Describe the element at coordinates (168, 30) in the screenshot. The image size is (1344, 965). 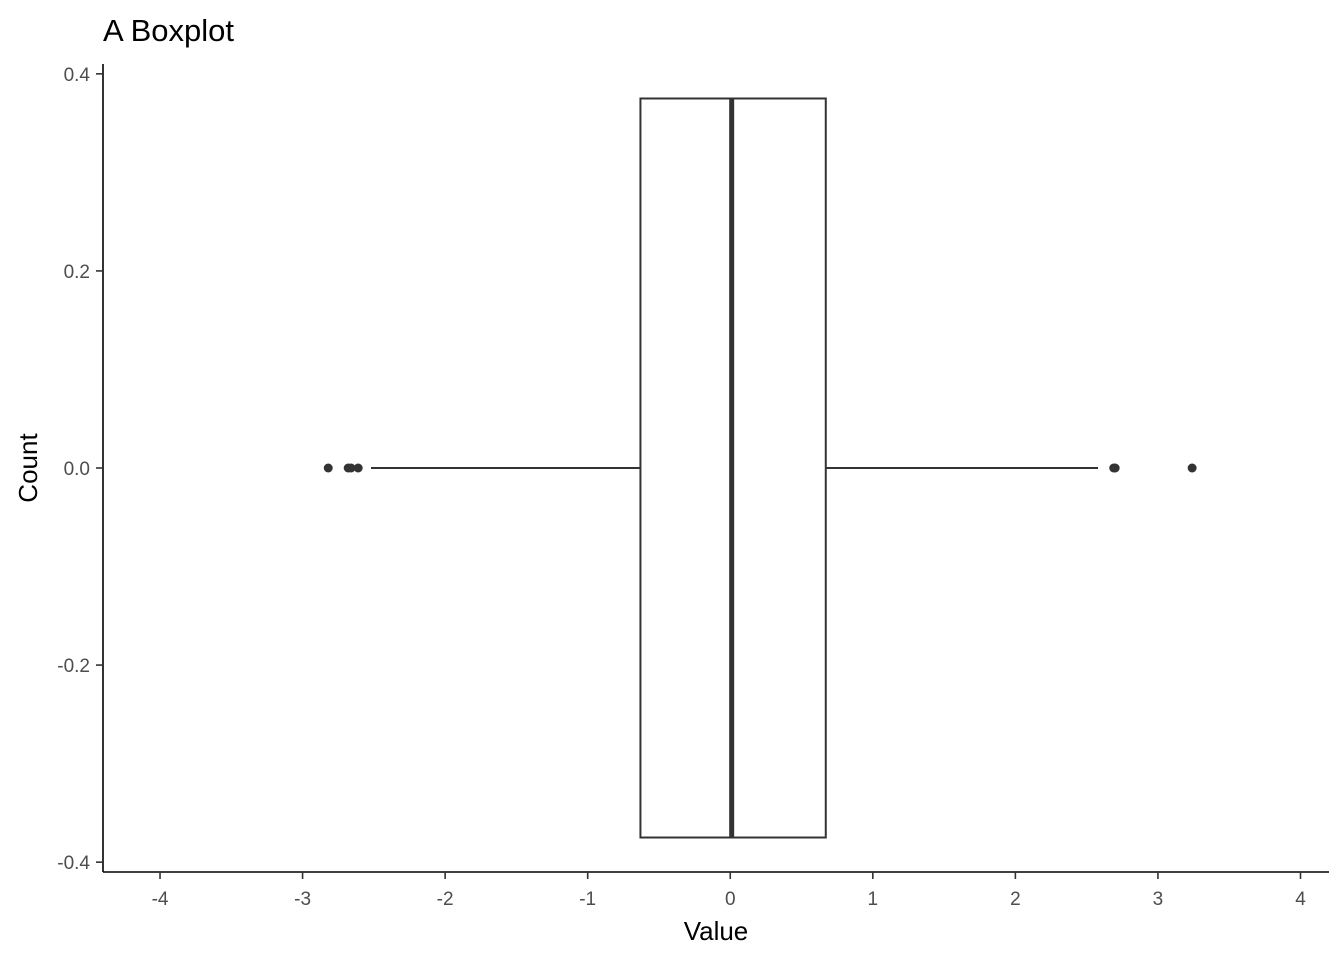
I see `chart-title: A Boxplot` at that location.